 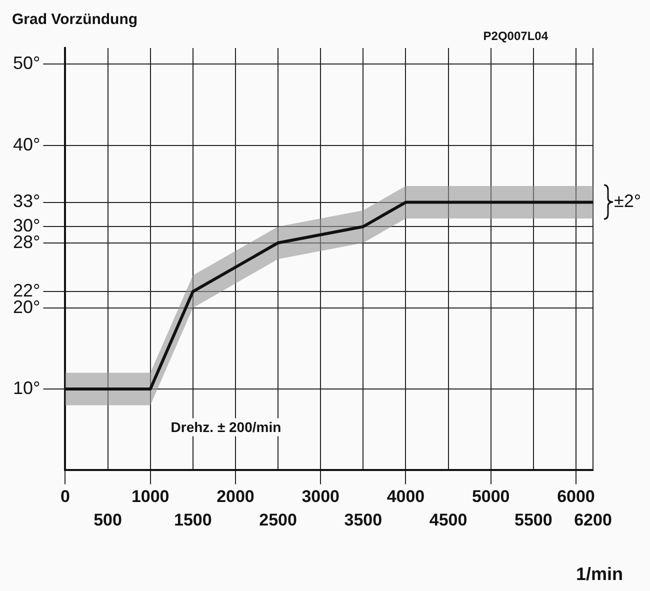 What do you see at coordinates (26, 144) in the screenshot?
I see `y-tick-label: 40°` at bounding box center [26, 144].